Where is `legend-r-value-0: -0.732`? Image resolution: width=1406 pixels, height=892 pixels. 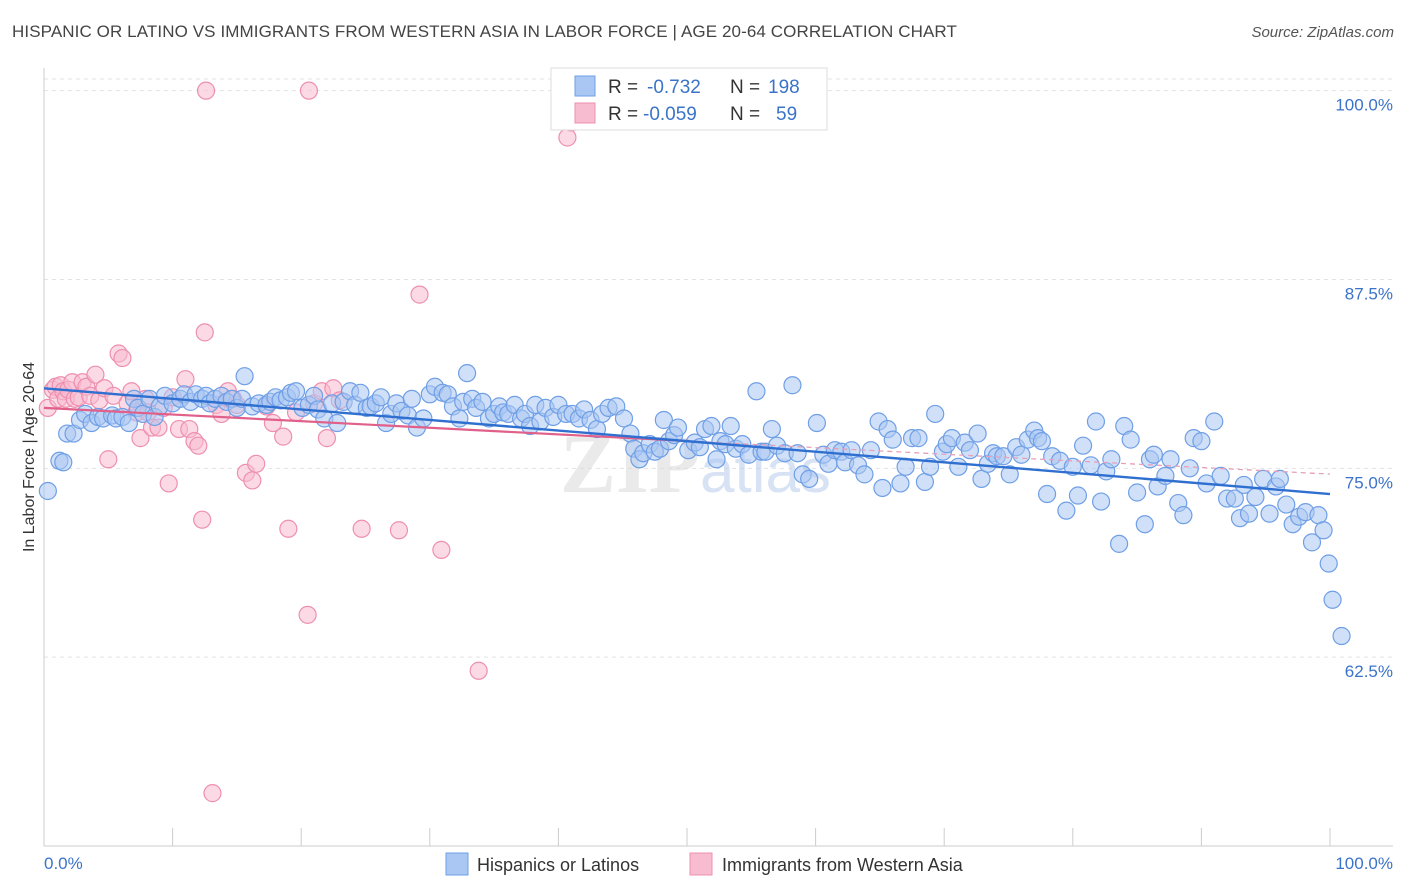 legend-r-value-0: -0.732 is located at coordinates (674, 87).